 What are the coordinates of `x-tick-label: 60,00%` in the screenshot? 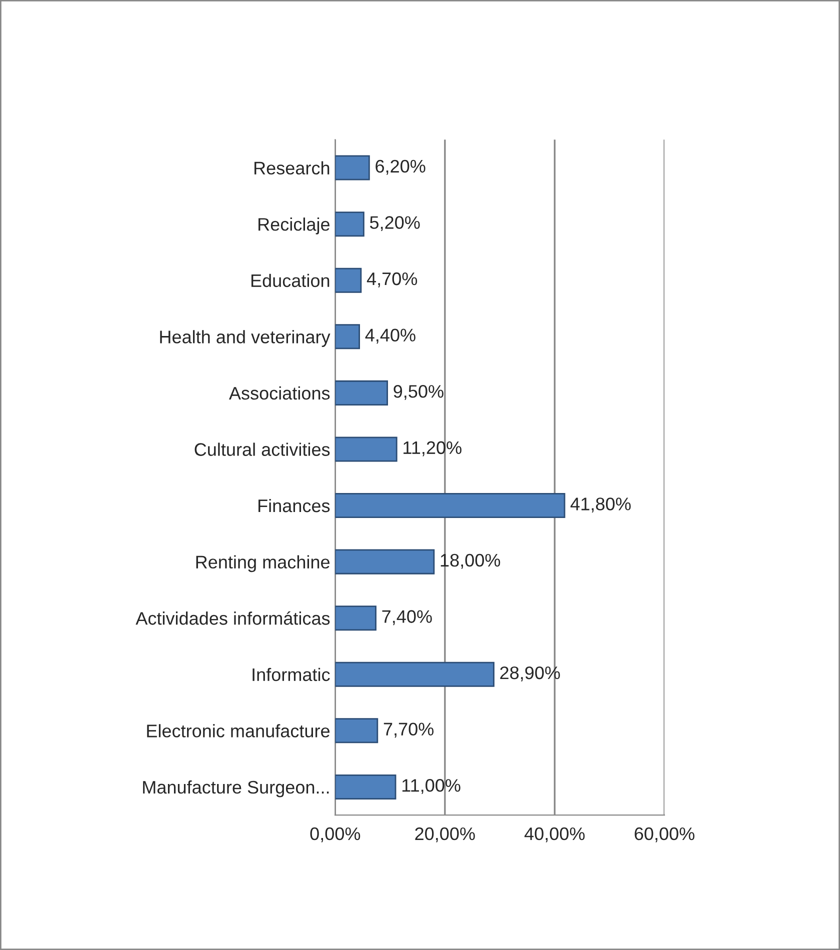 It's located at (664, 834).